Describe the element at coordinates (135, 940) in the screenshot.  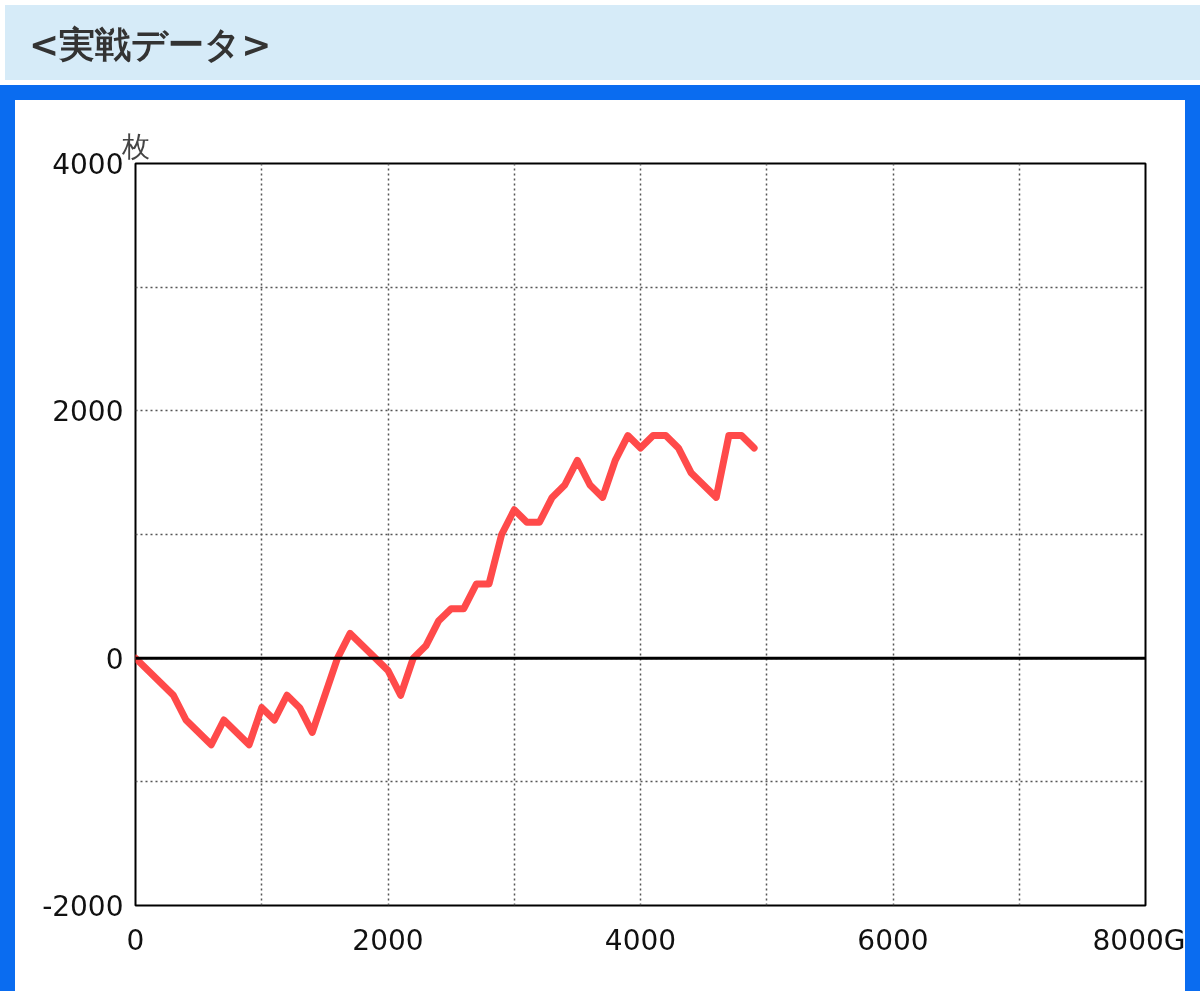
I see `x-tick-label: 0` at that location.